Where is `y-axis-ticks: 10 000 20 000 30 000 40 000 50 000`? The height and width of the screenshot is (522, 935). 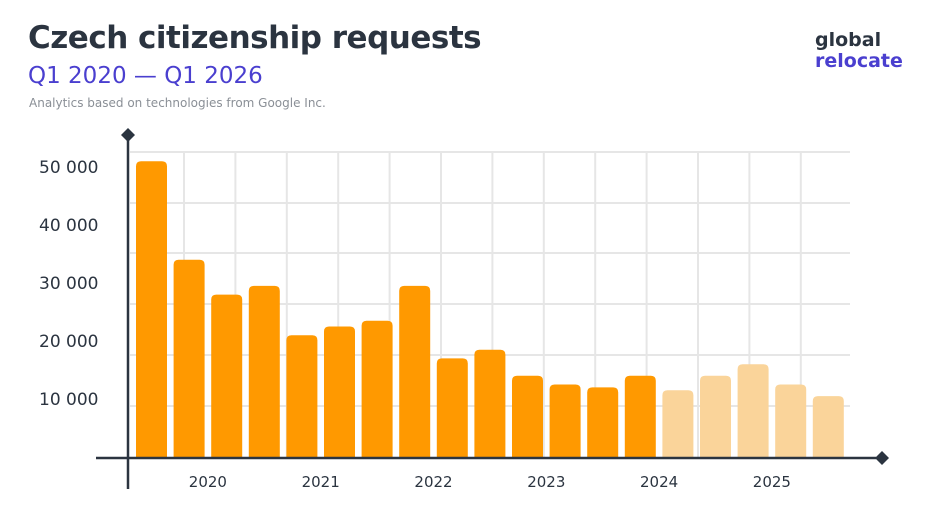
y-axis-ticks: 10 000 20 000 30 000 40 000 50 000 is located at coordinates (68, 284).